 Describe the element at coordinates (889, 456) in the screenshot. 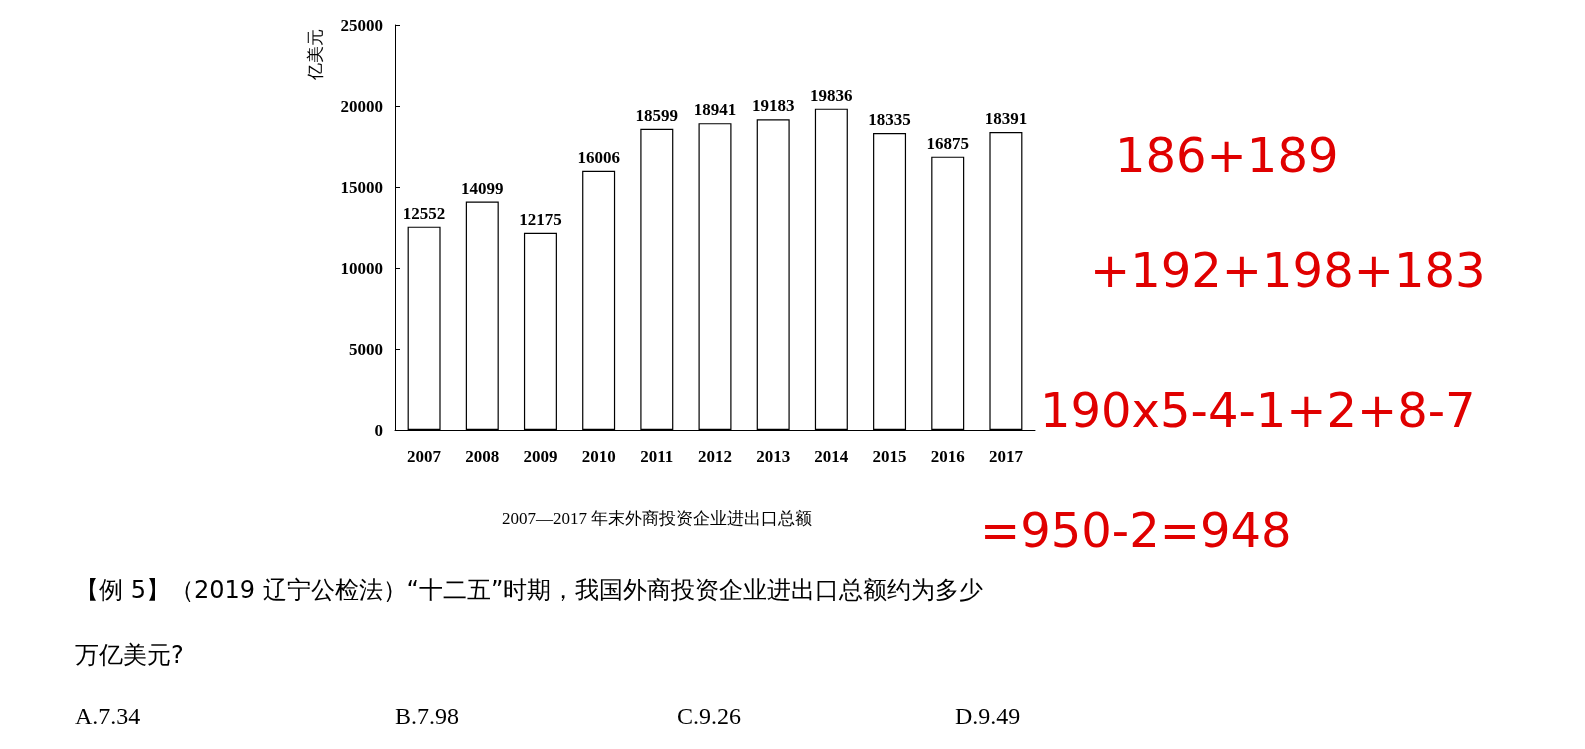

I see `x-tick-label: 2015` at that location.